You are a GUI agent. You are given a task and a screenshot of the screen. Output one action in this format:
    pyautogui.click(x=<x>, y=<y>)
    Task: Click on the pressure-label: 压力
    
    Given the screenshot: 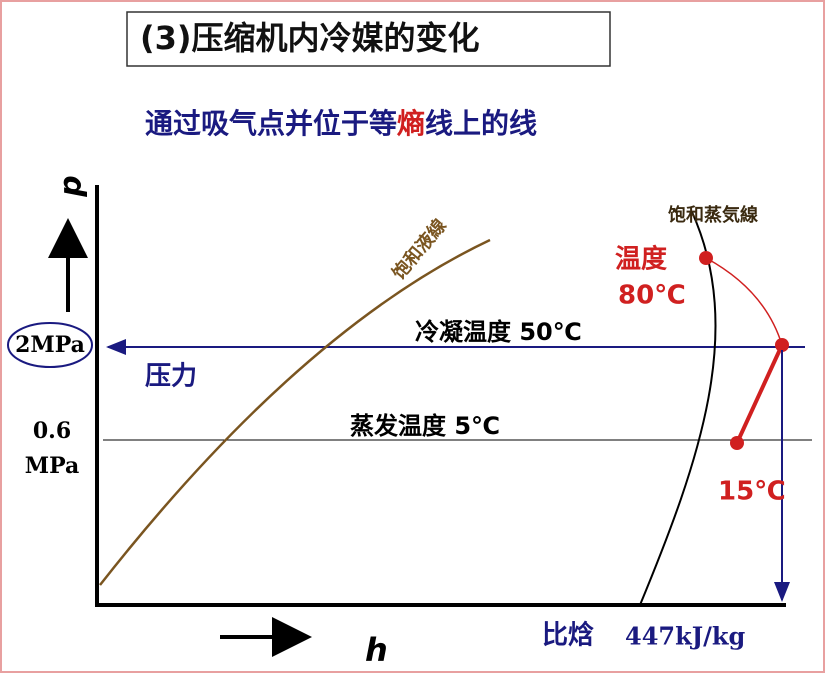 What is the action you would take?
    pyautogui.click(x=171, y=377)
    